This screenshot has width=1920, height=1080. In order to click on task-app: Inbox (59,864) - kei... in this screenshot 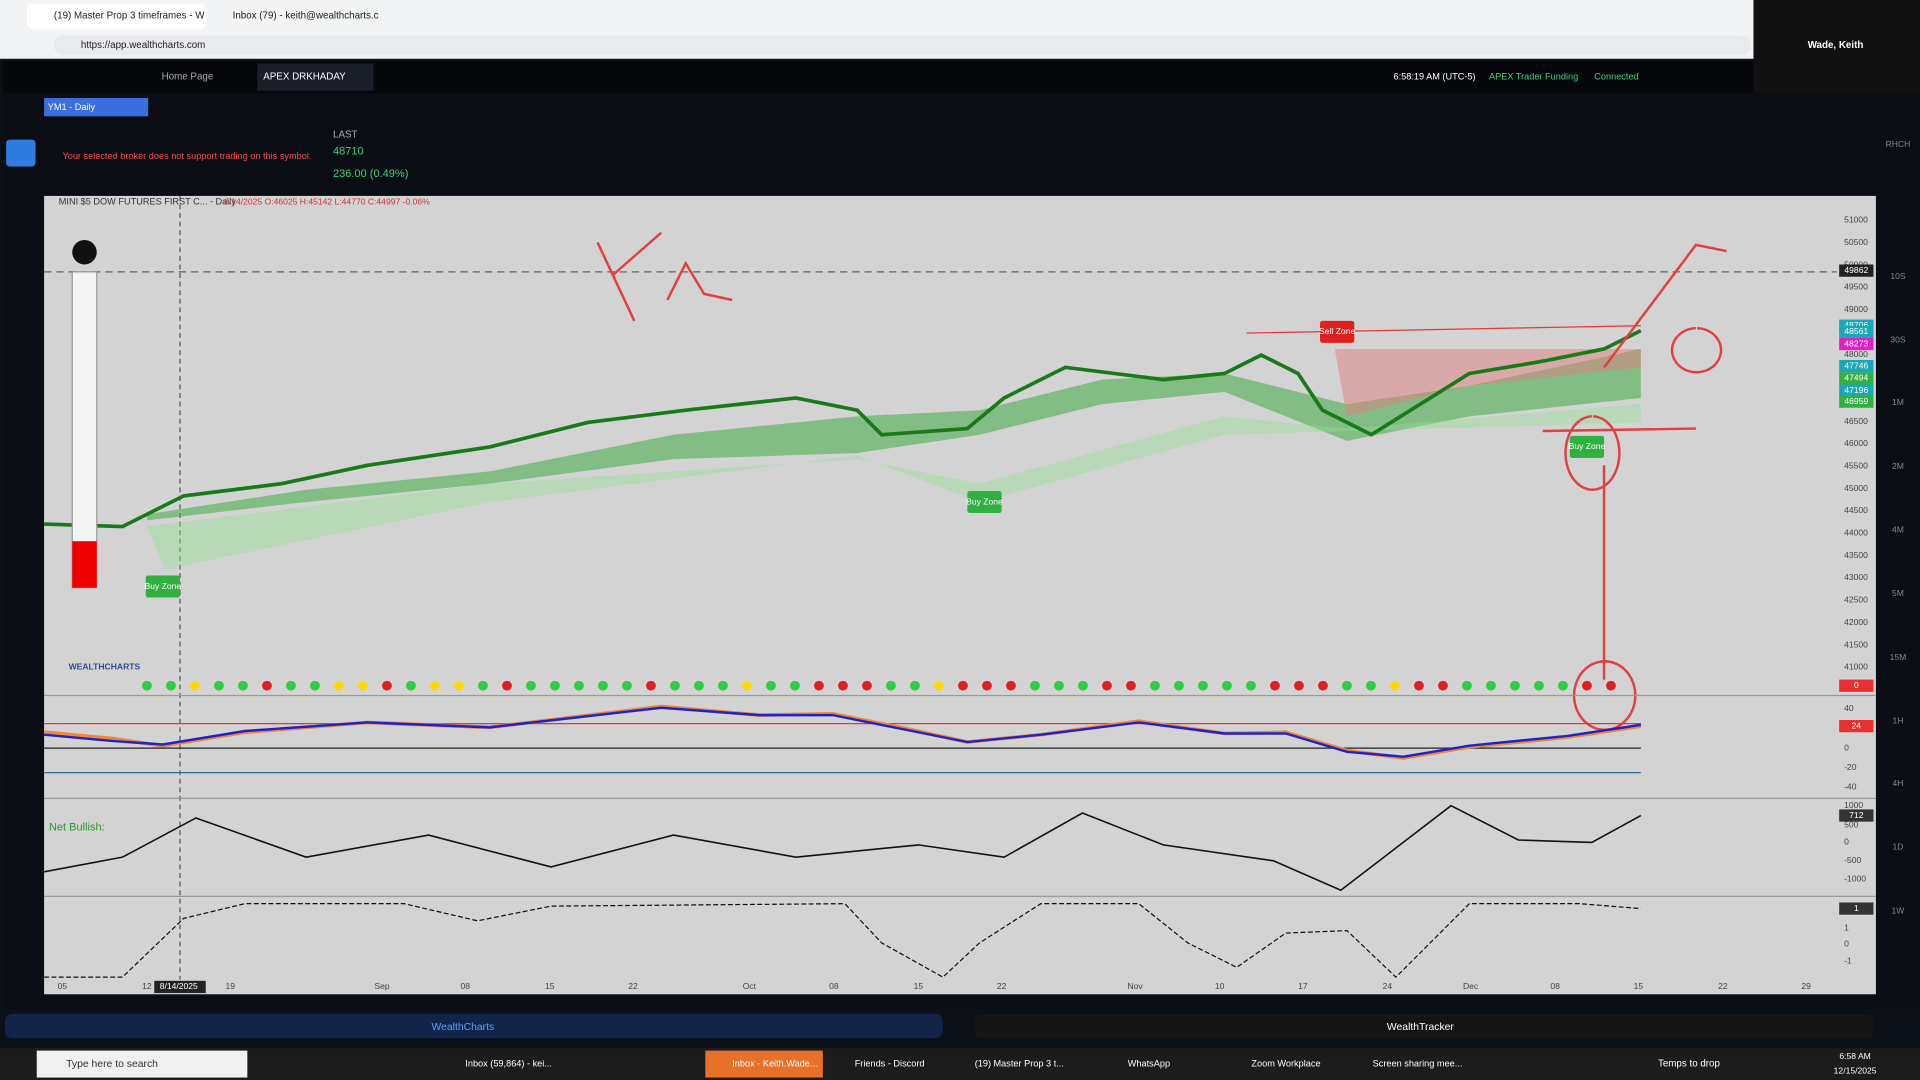, I will do `click(508, 1064)`.